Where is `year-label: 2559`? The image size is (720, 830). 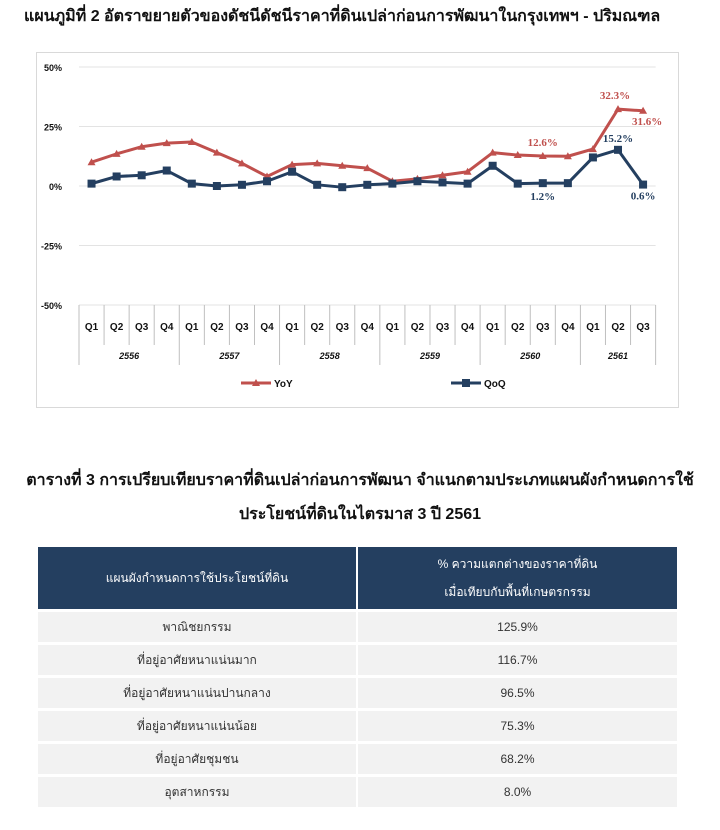 year-label: 2559 is located at coordinates (429, 356).